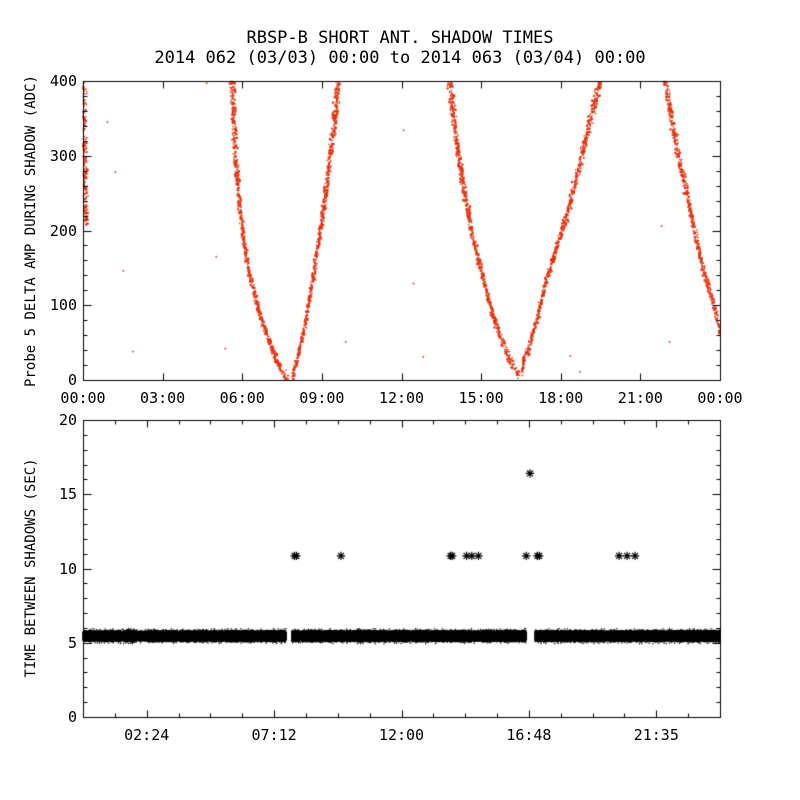 The width and height of the screenshot is (800, 800). I want to click on bottom-x-tick-label: 21:35, so click(656, 735).